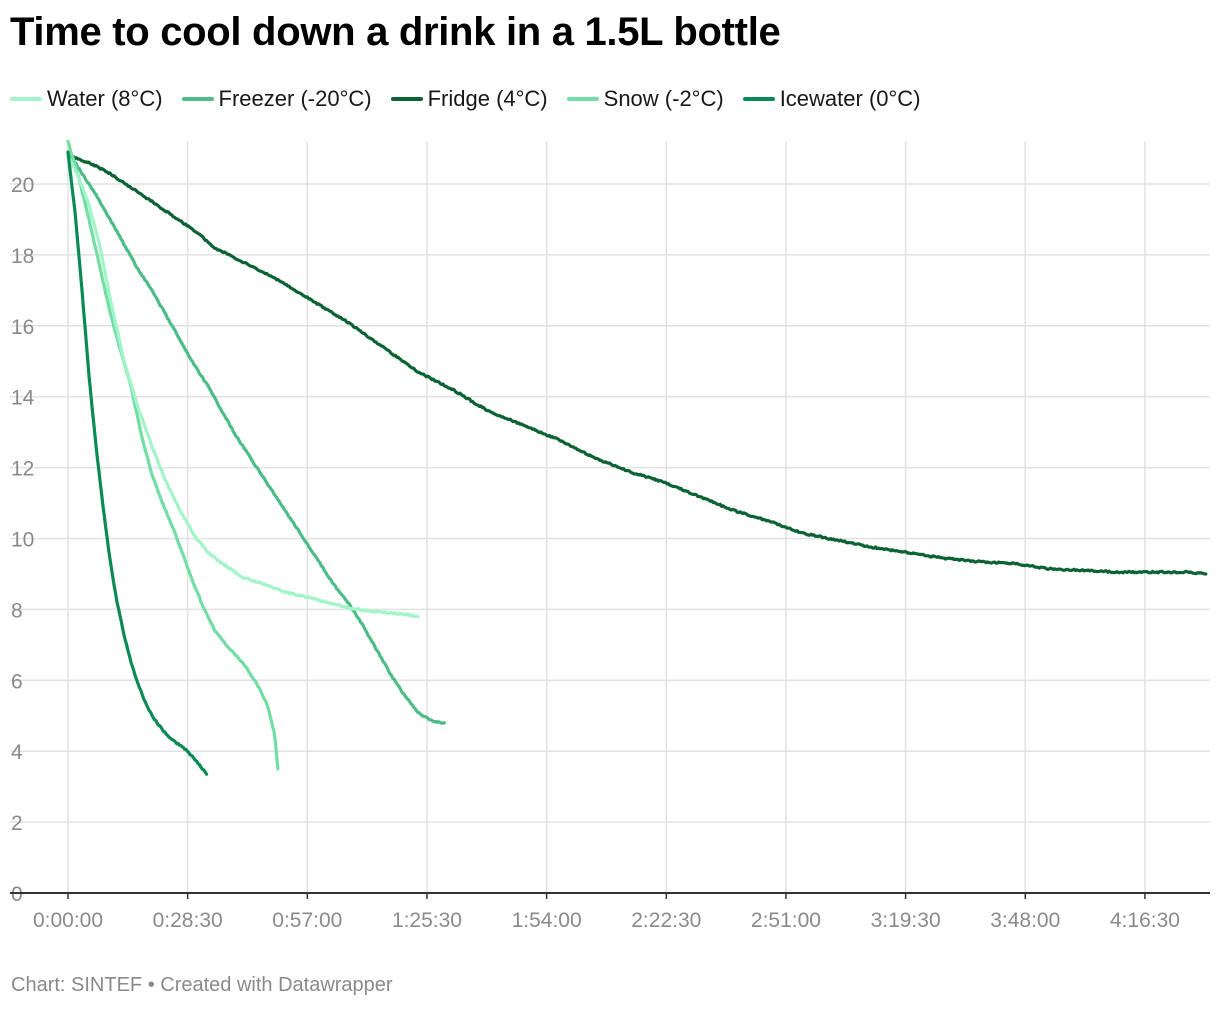 The width and height of the screenshot is (1220, 1010). Describe the element at coordinates (137, 463) in the screenshot. I see `series-line-icewater` at that location.